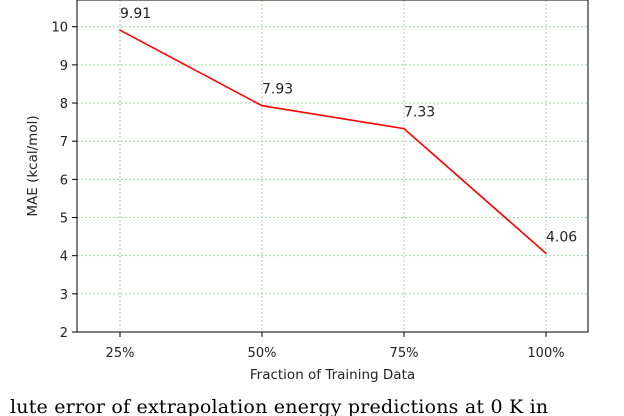  Describe the element at coordinates (64, 104) in the screenshot. I see `y-tick-label: 8` at that location.